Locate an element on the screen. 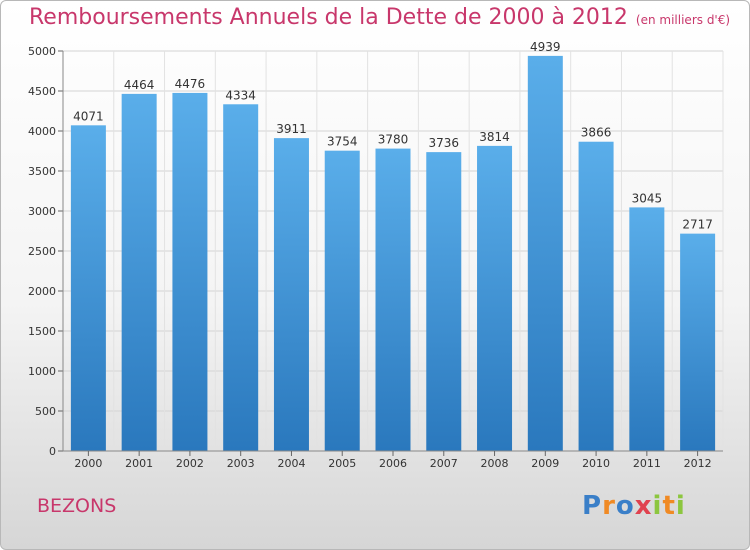 This screenshot has height=550, width=750. x-tick-label: 2004 is located at coordinates (291, 463).